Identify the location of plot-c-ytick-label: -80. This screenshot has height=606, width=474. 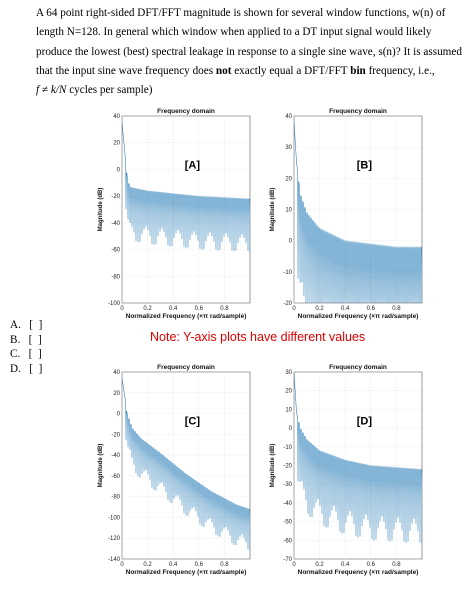
(115, 498).